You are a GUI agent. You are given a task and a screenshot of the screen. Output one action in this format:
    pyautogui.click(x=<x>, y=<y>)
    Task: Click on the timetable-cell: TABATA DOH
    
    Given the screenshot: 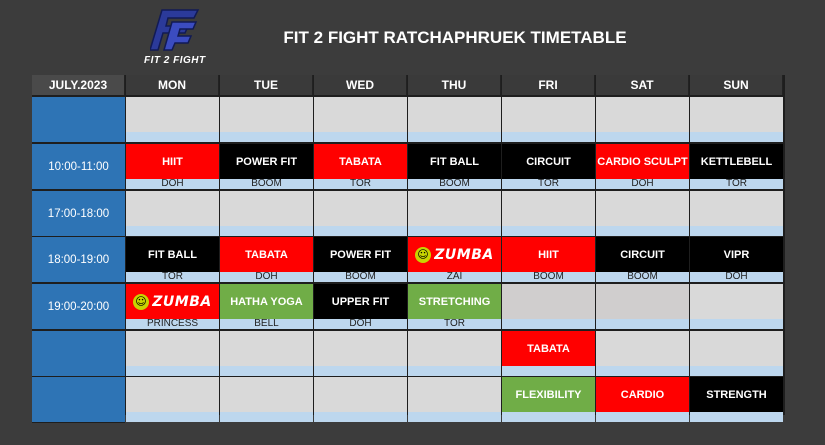 What is the action you would take?
    pyautogui.click(x=266, y=260)
    